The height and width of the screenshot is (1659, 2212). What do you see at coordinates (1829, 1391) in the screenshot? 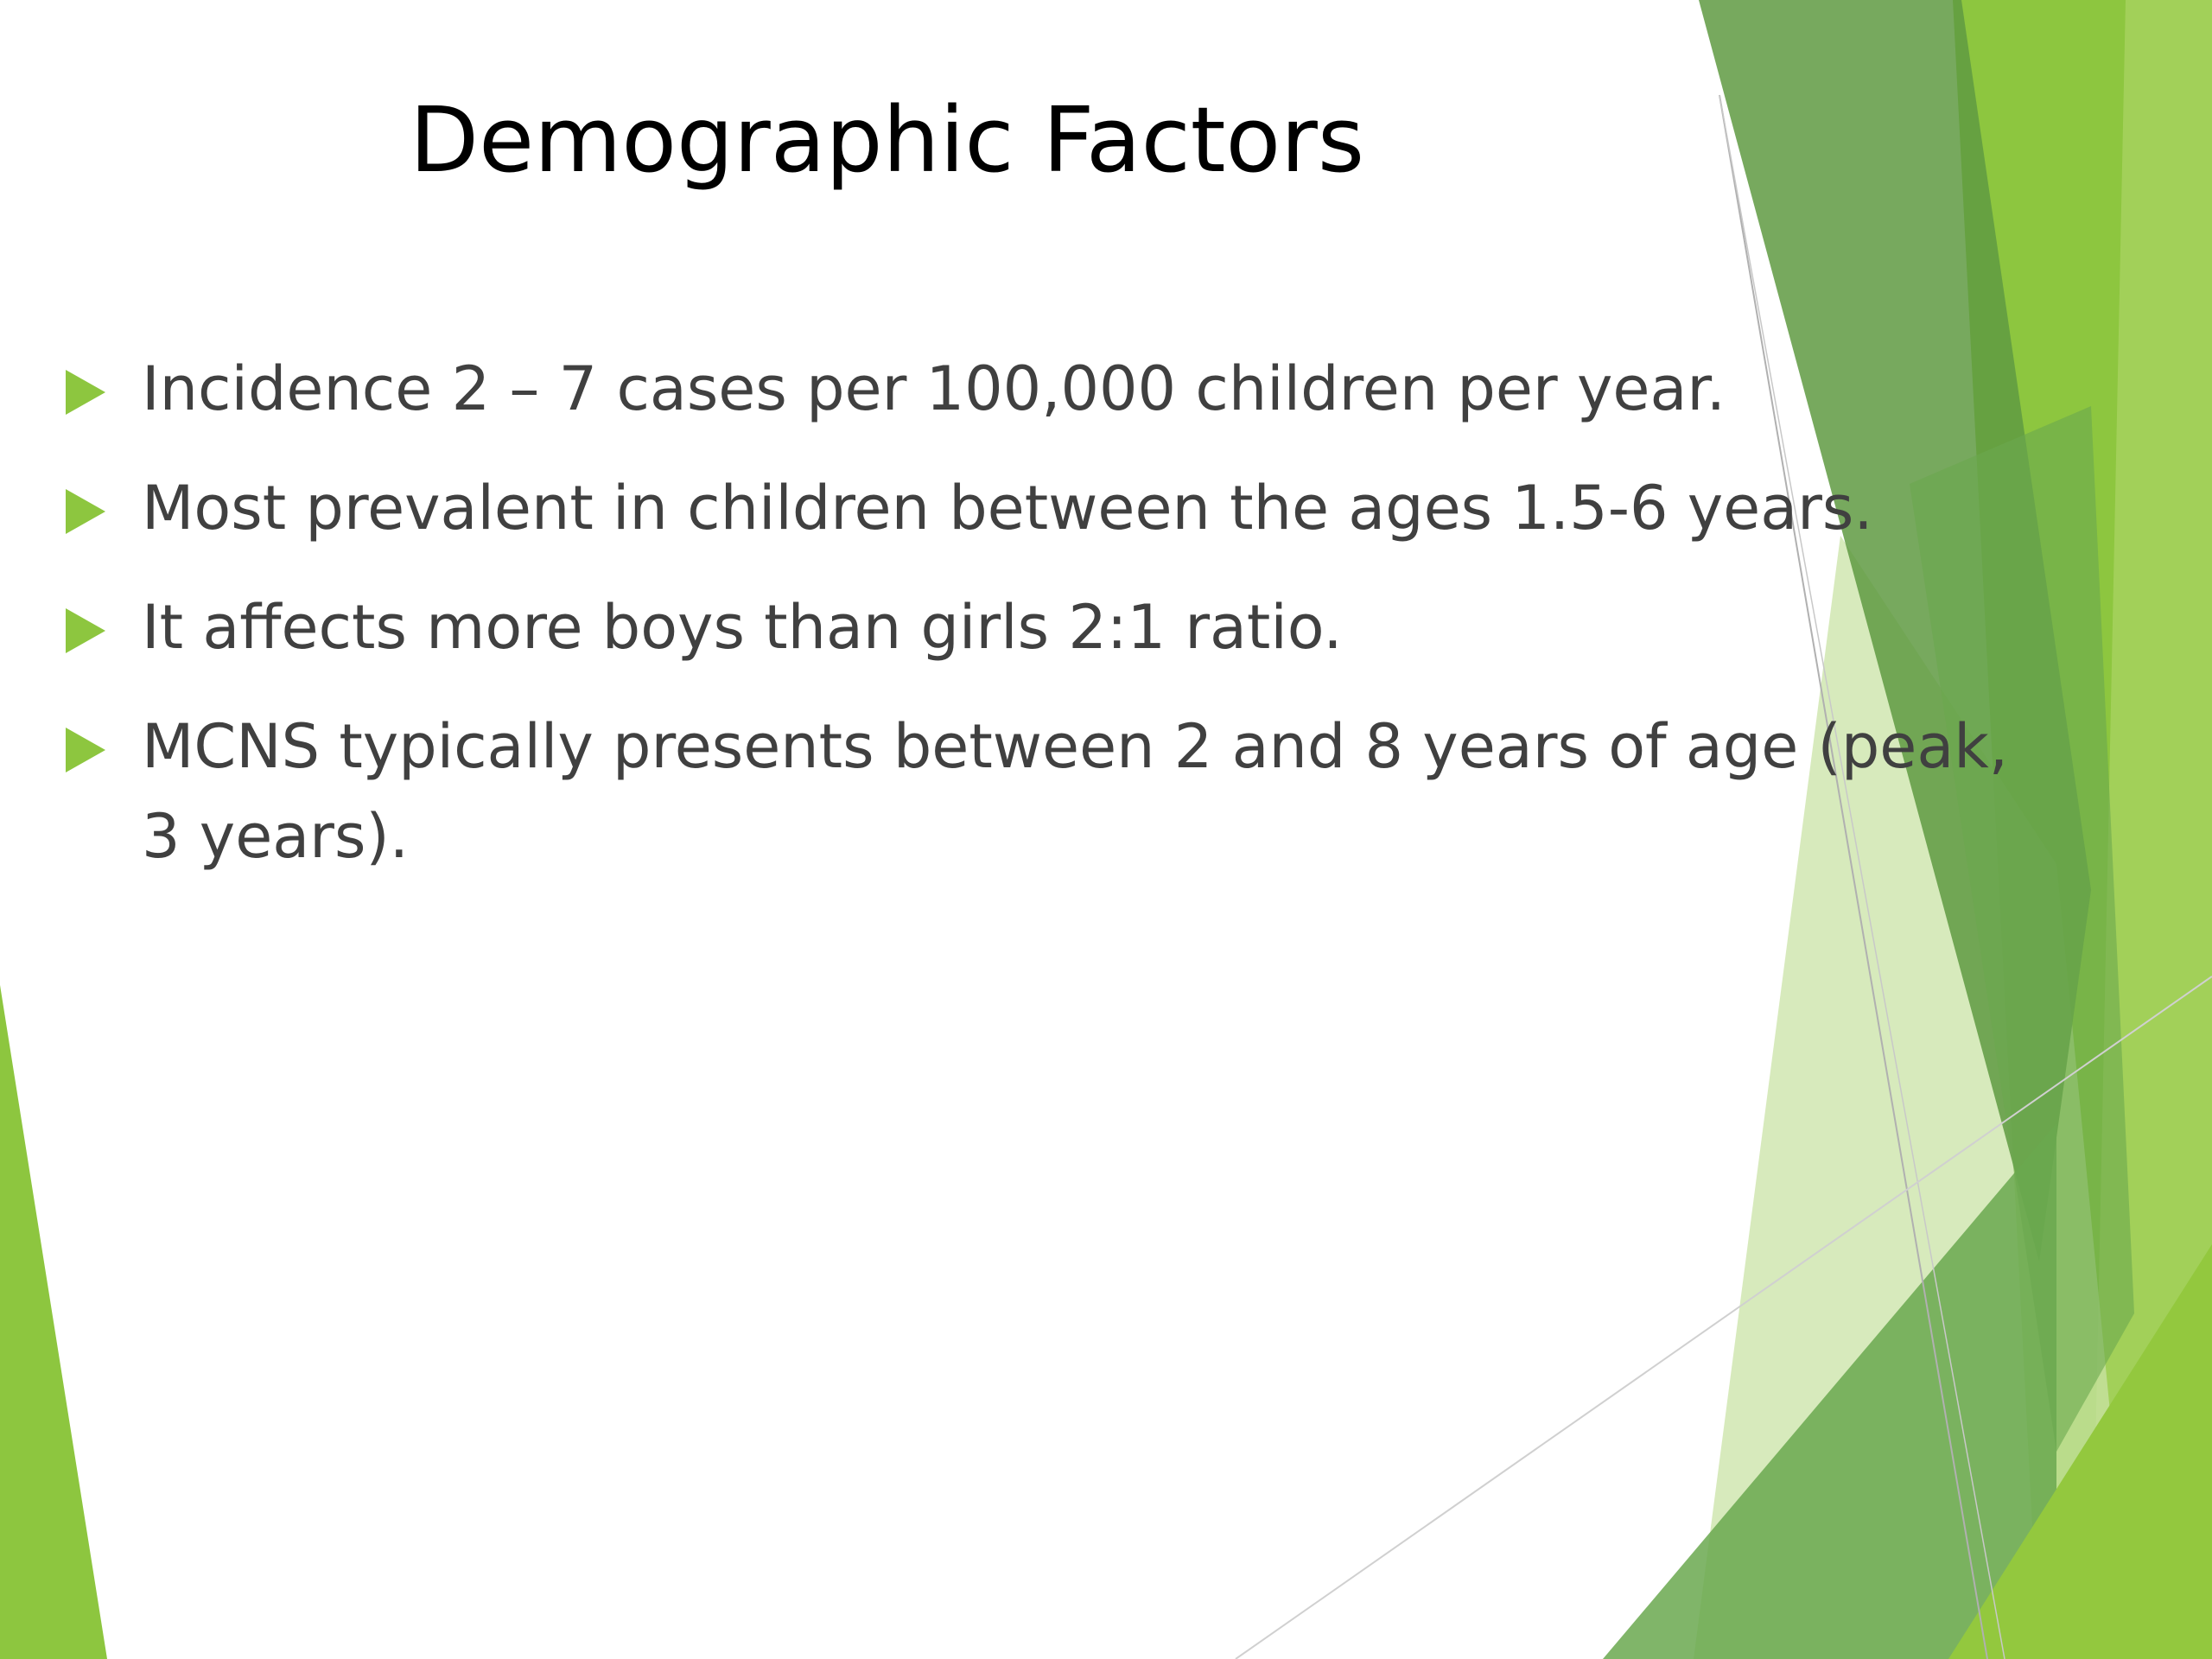
I see `bottom-green-triangle` at bounding box center [1829, 1391].